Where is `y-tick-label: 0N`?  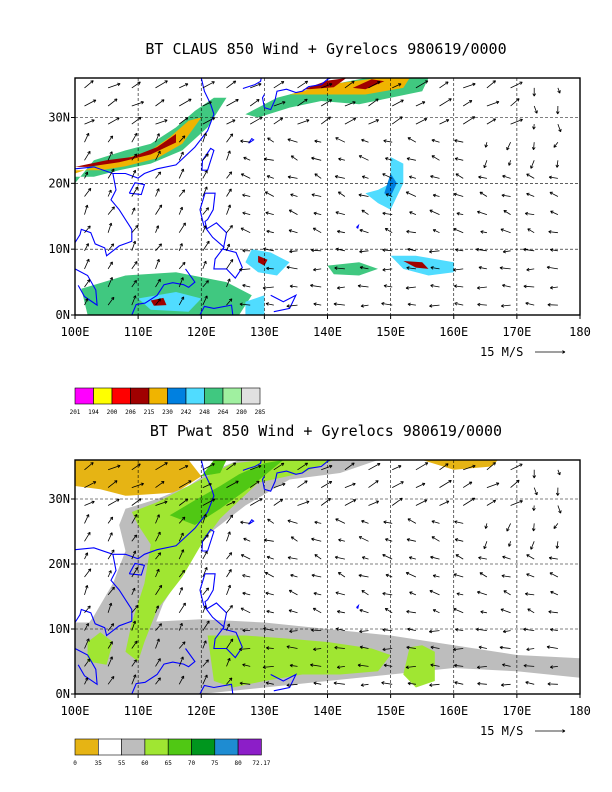
y-tick-label: 0N is located at coordinates (63, 315).